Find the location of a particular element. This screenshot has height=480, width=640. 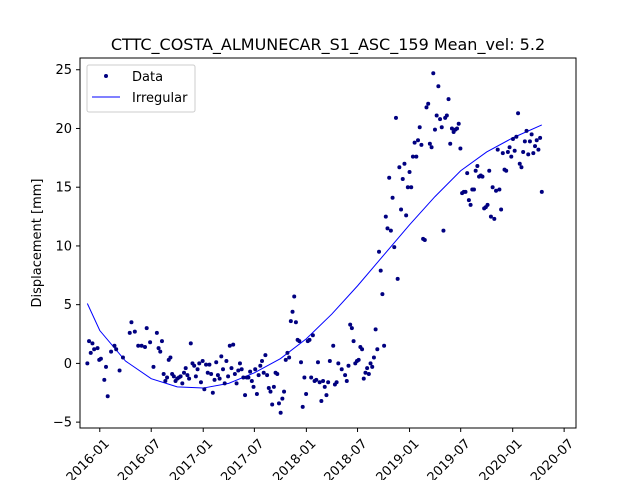

y-axis-label: Displacement [mm] is located at coordinates (37, 243).